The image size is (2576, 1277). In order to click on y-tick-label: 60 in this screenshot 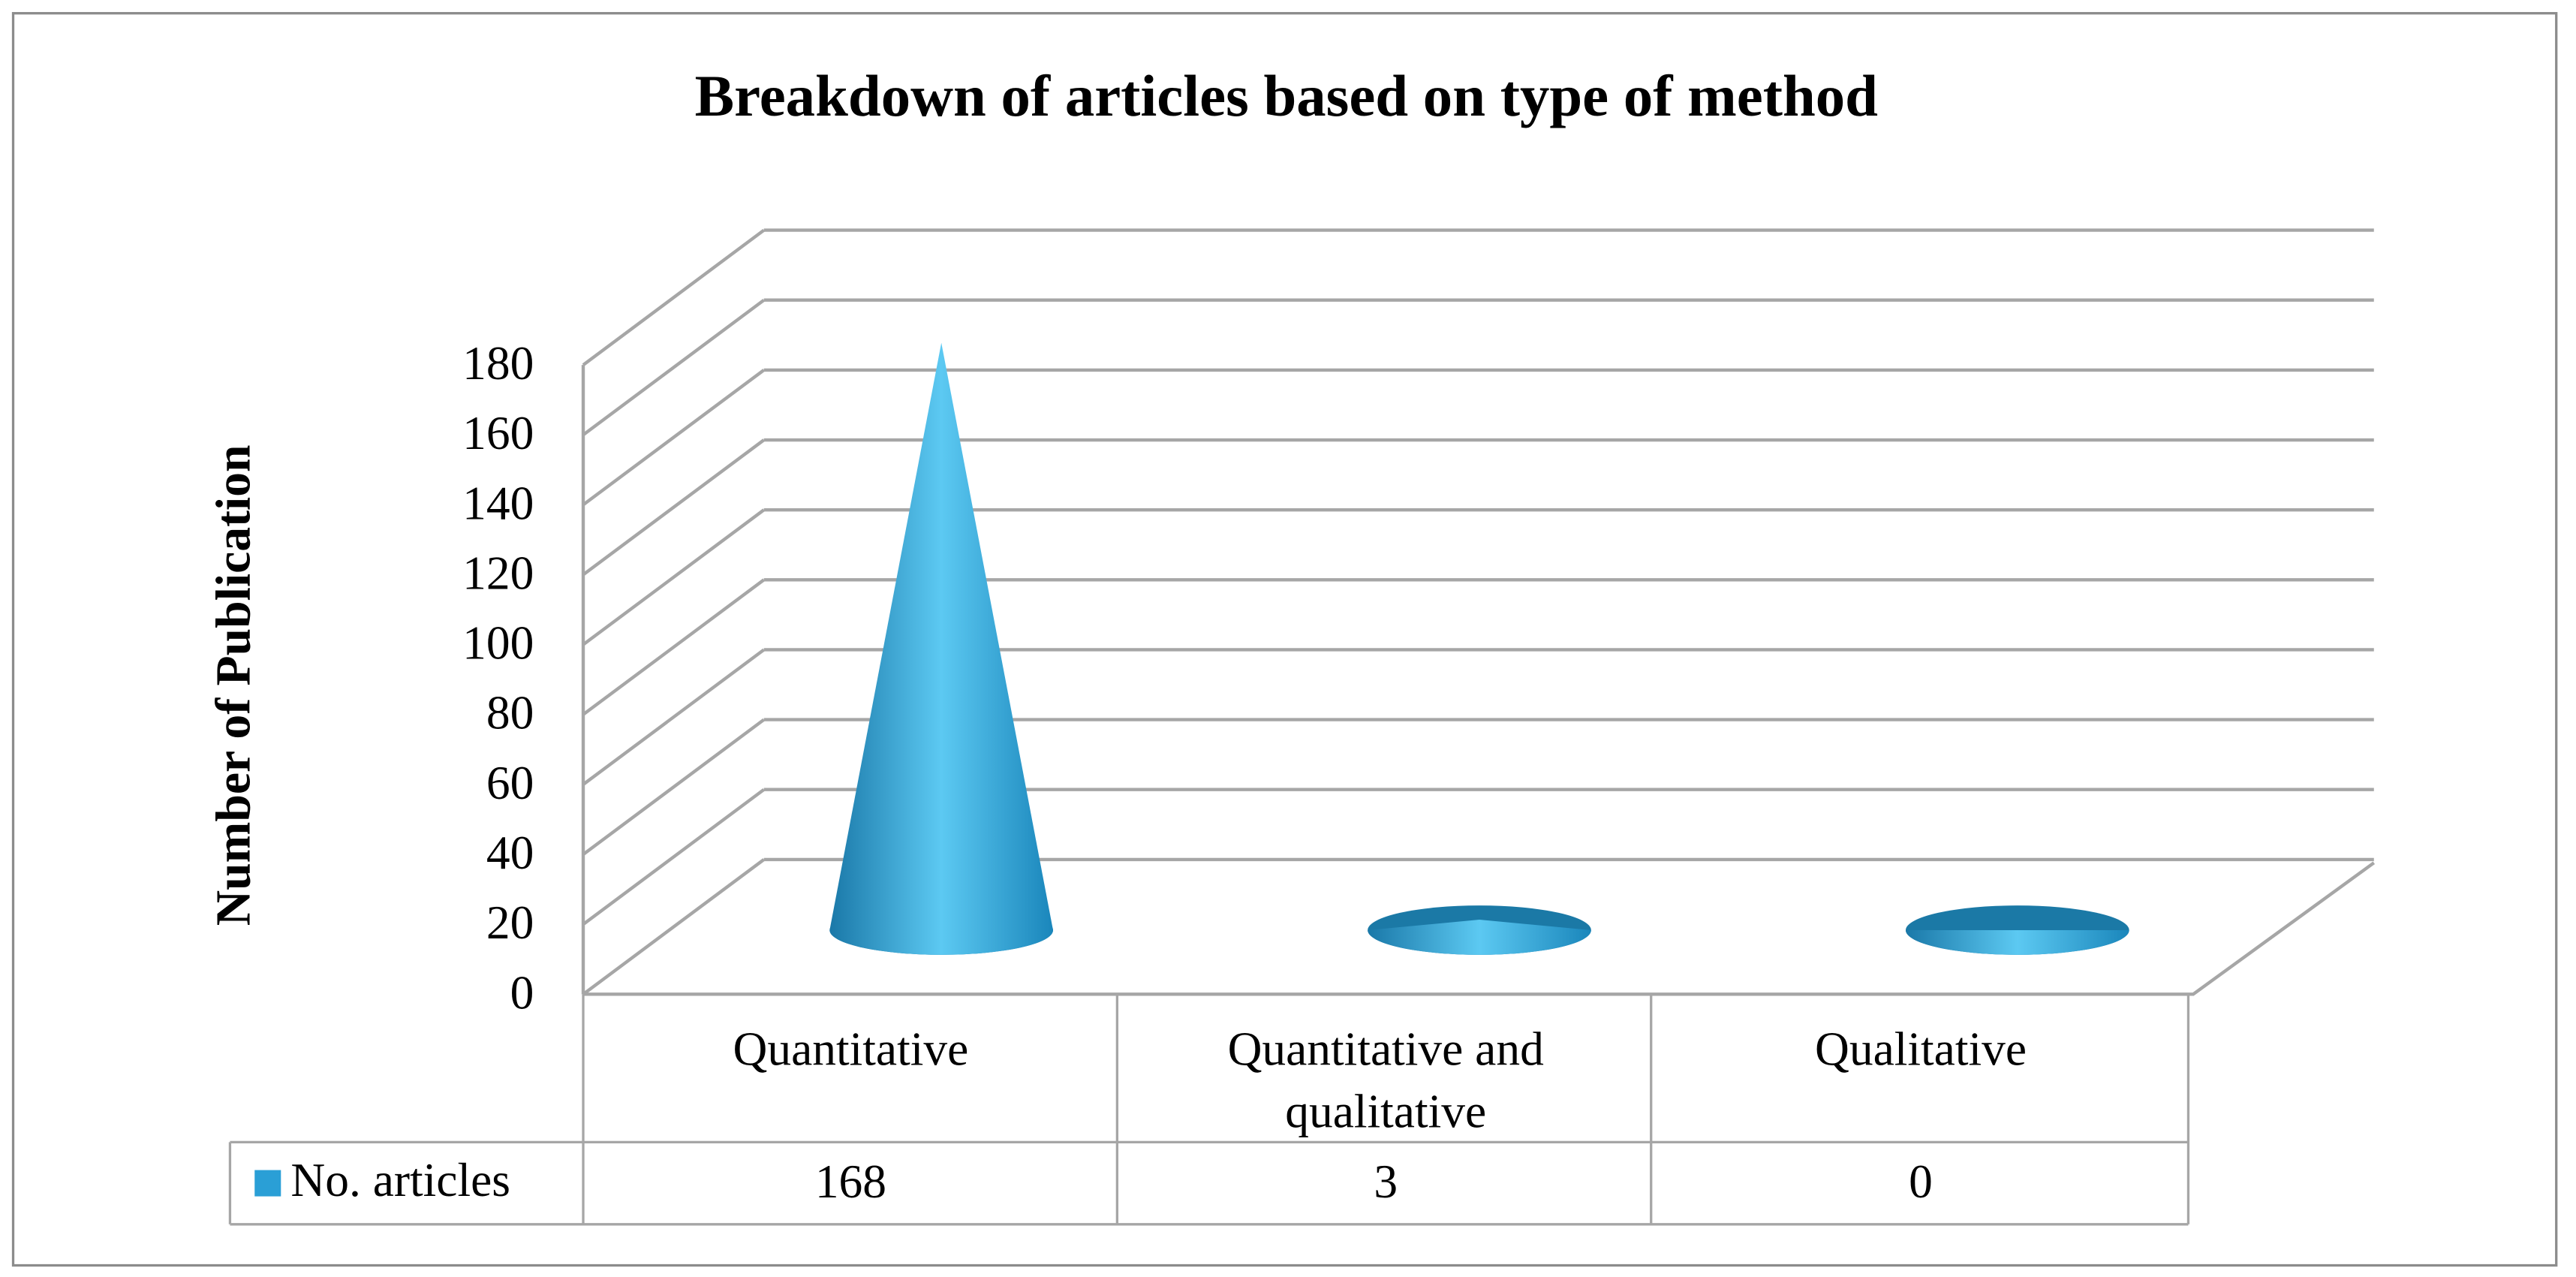, I will do `click(510, 782)`.